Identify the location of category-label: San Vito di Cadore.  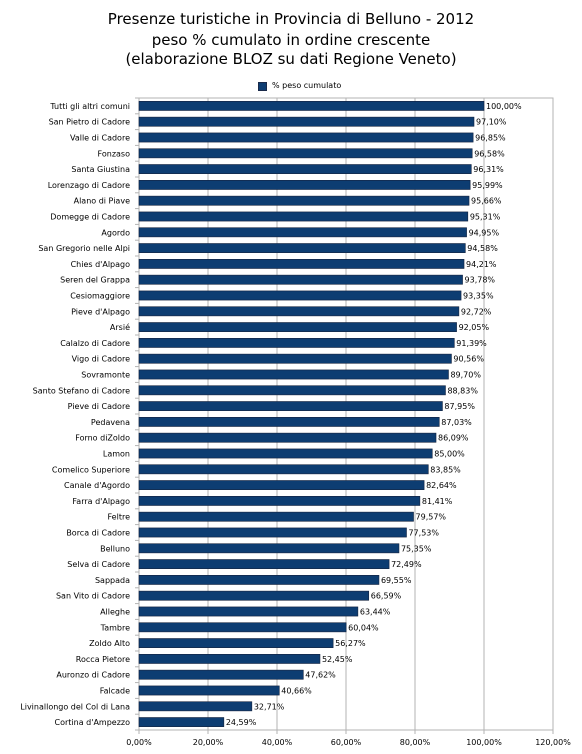
(93, 596).